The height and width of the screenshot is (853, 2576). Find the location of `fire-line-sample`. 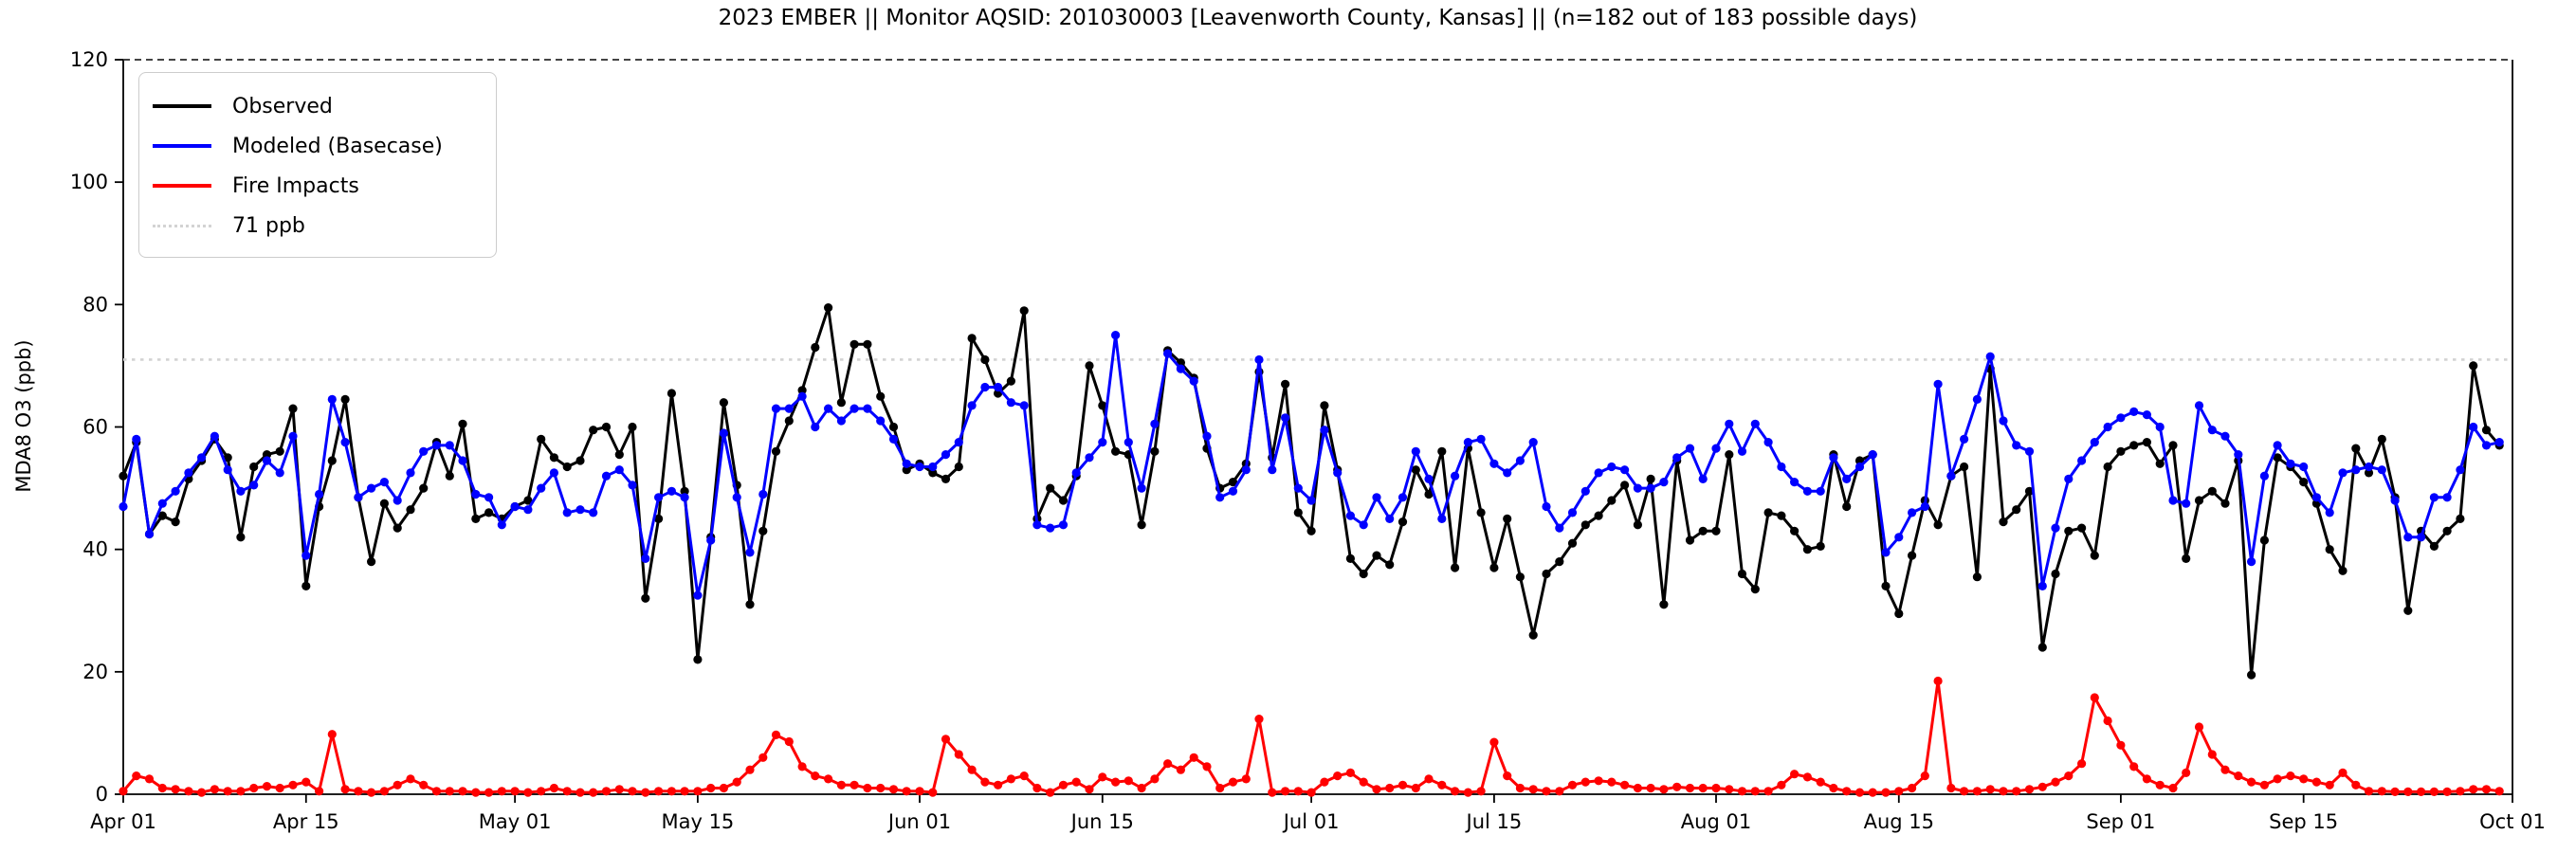

fire-line-sample is located at coordinates (182, 186).